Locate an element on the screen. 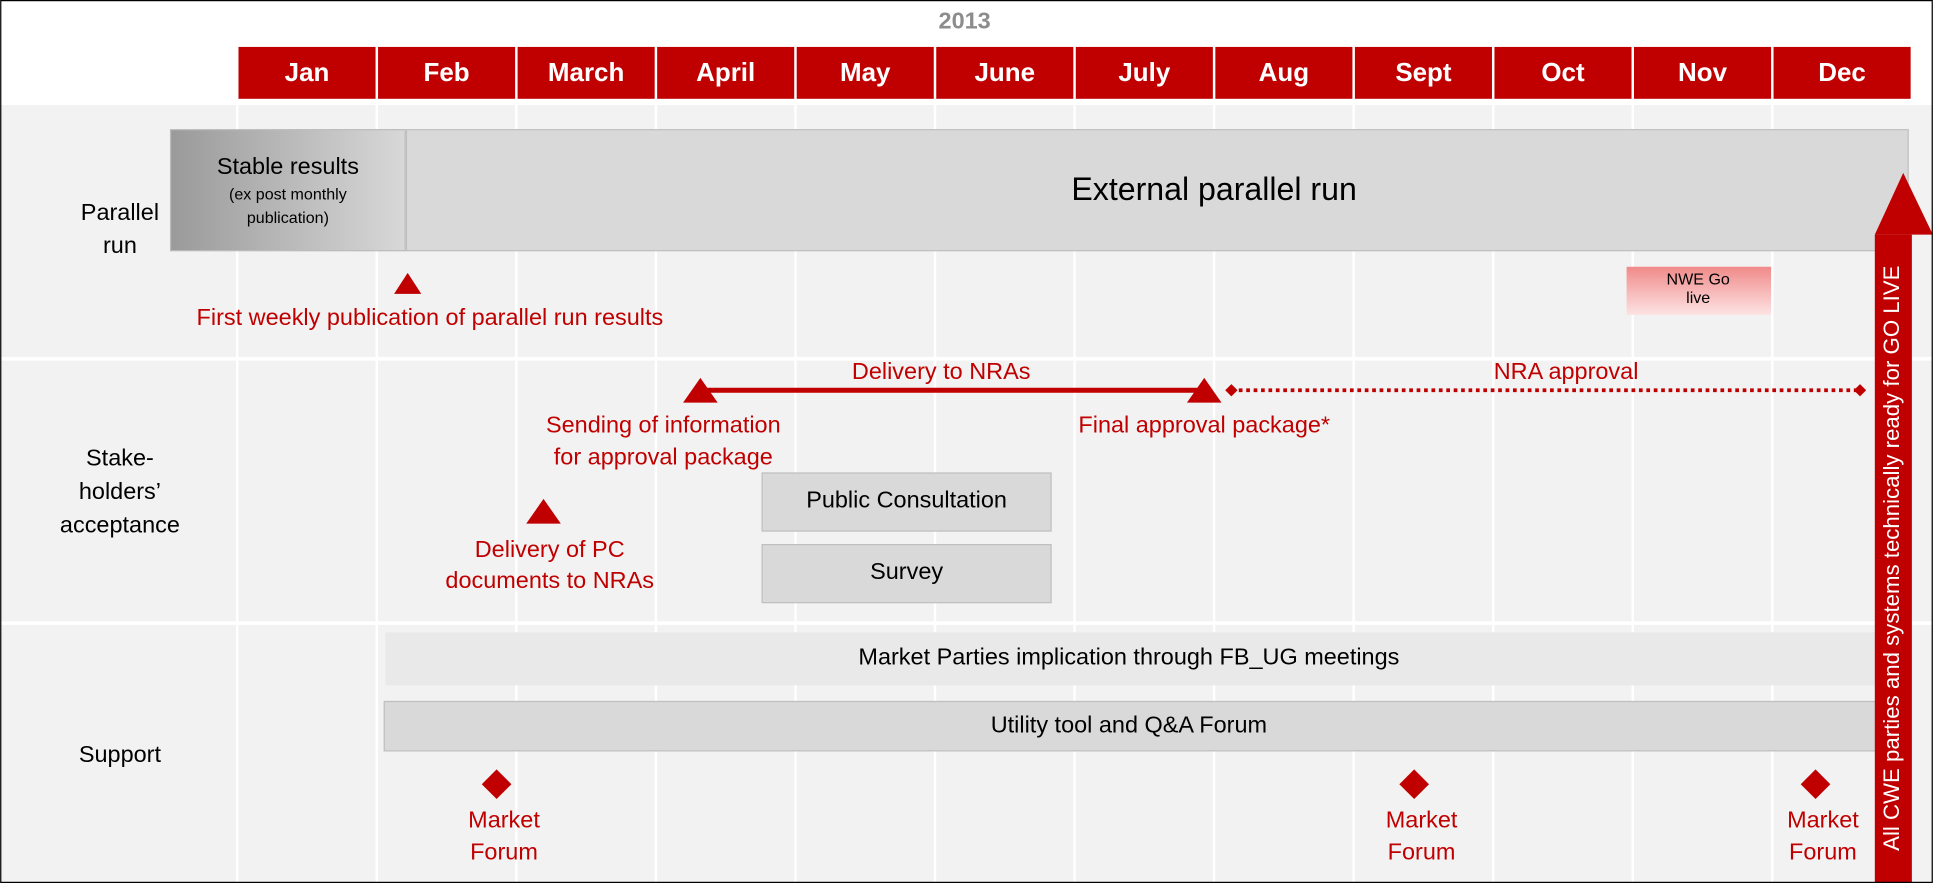  go-live-bar is located at coordinates (1893, 558).